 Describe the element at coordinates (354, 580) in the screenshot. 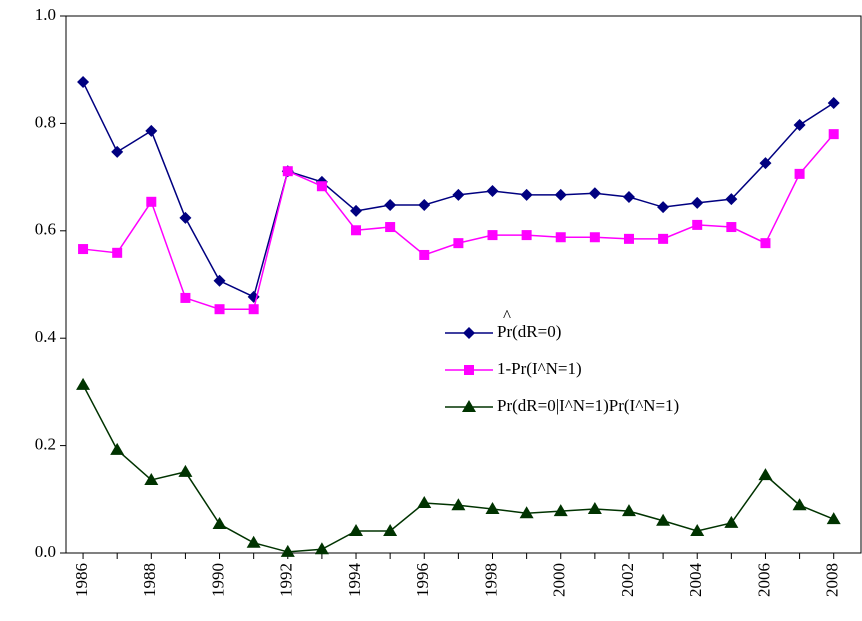

I see `x-tick-label: 1994` at that location.